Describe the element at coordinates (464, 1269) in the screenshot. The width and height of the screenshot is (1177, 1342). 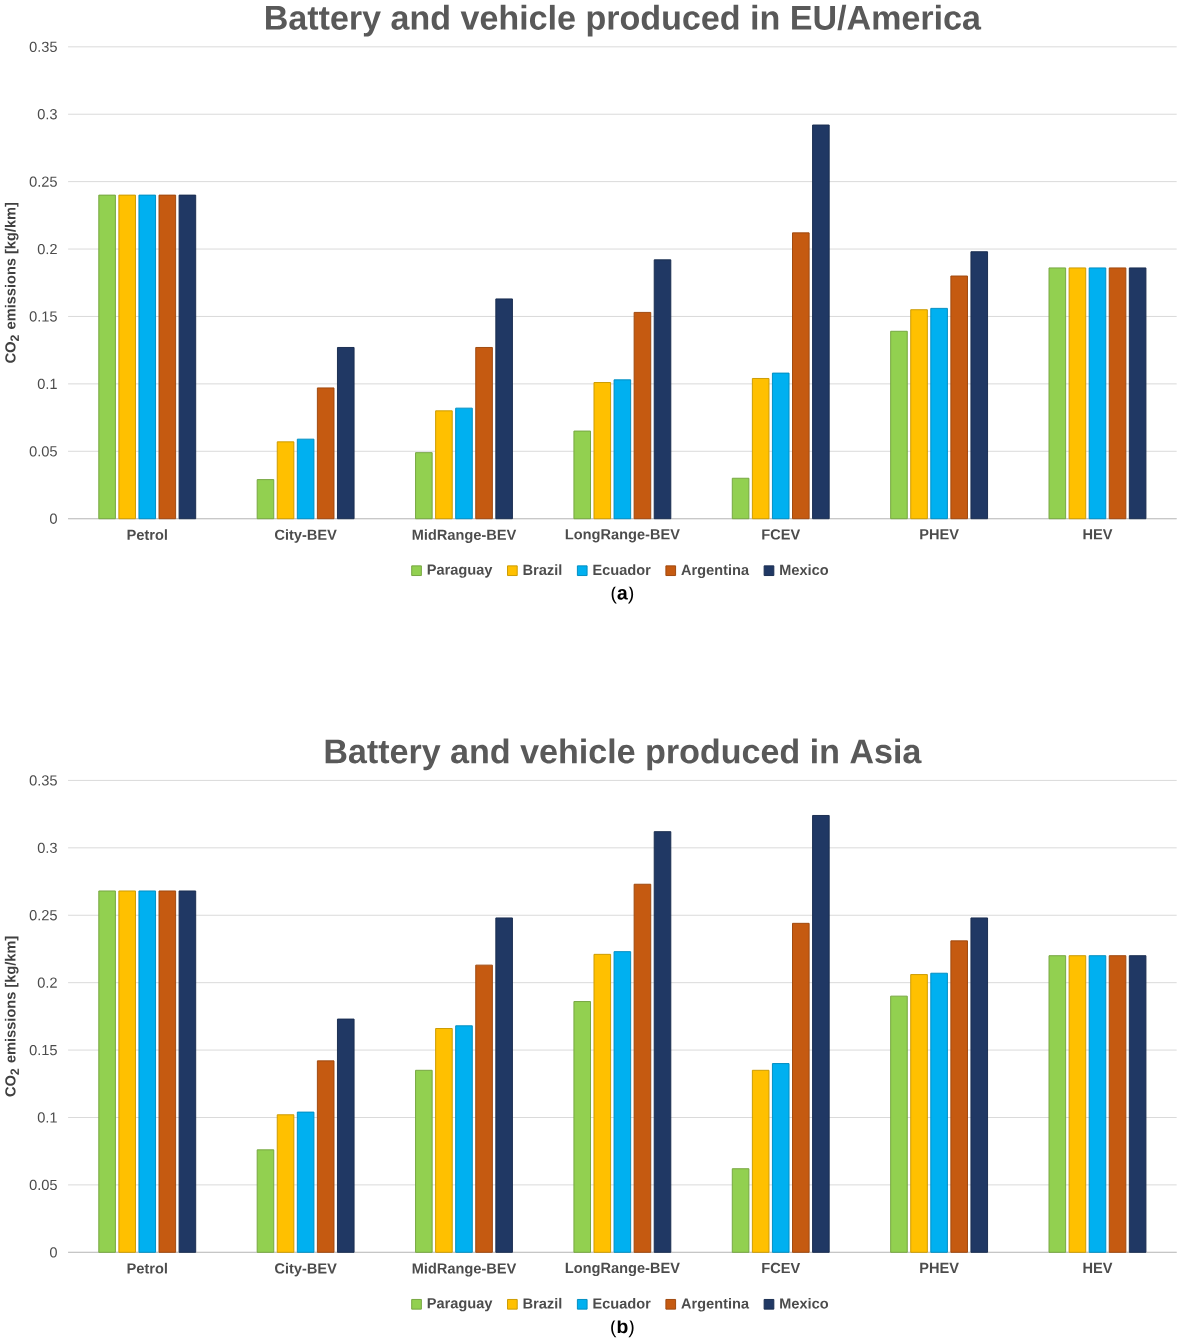
I see `x-tick-label: MidRange-BEV` at that location.